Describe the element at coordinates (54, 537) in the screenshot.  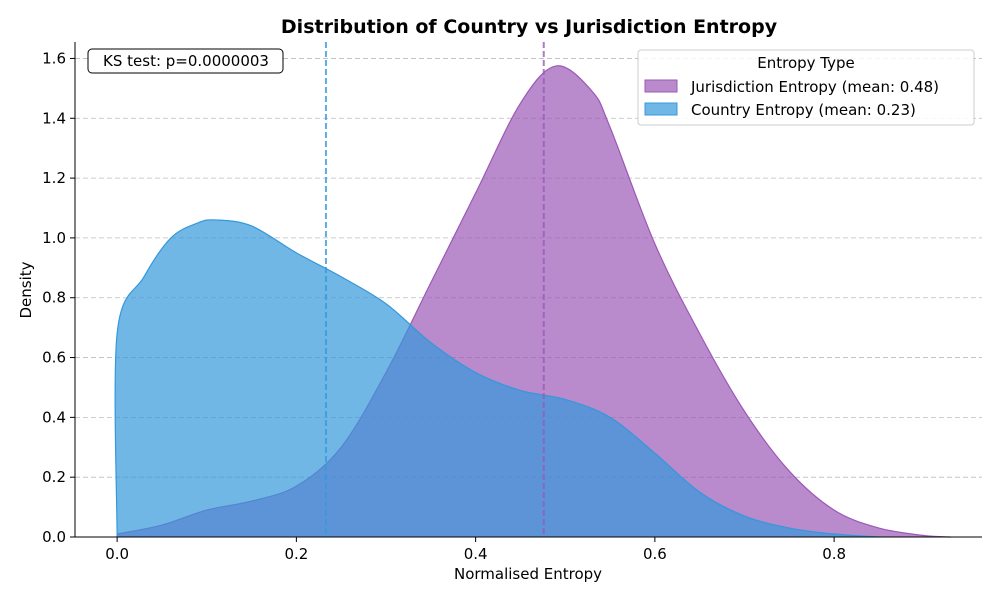
I see `y-tick-label: 0.0` at that location.